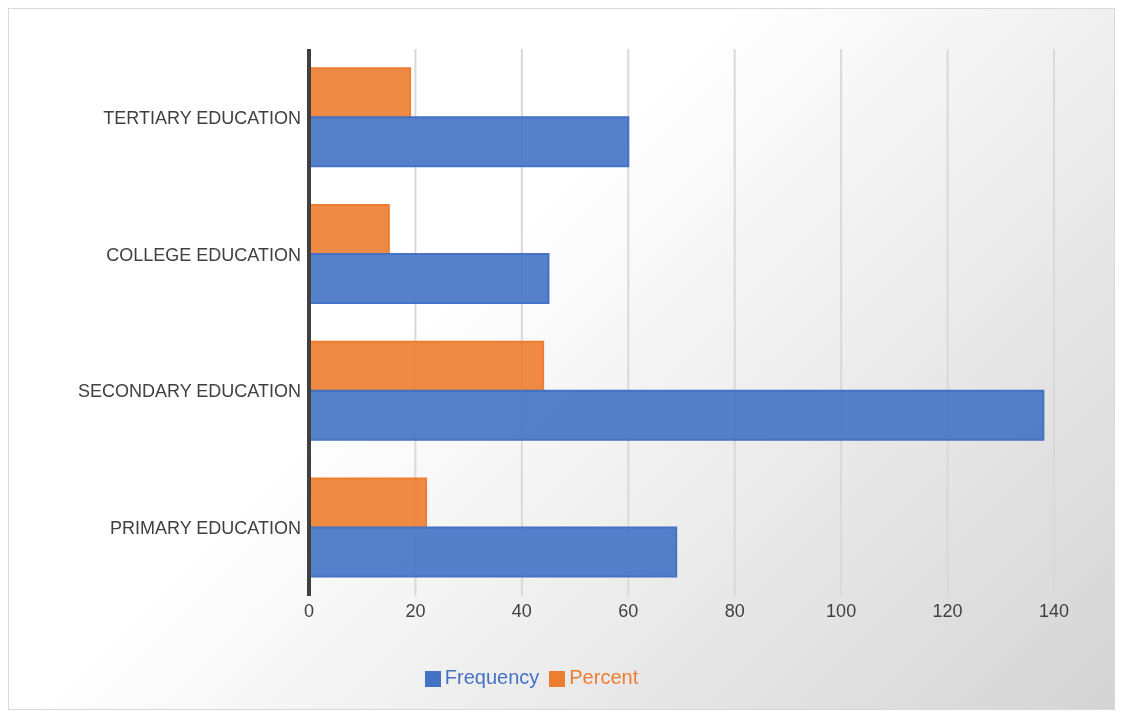 The image size is (1125, 718). Describe the element at coordinates (202, 117) in the screenshot. I see `y-tick-label: TERTIARY EDUCATION` at that location.